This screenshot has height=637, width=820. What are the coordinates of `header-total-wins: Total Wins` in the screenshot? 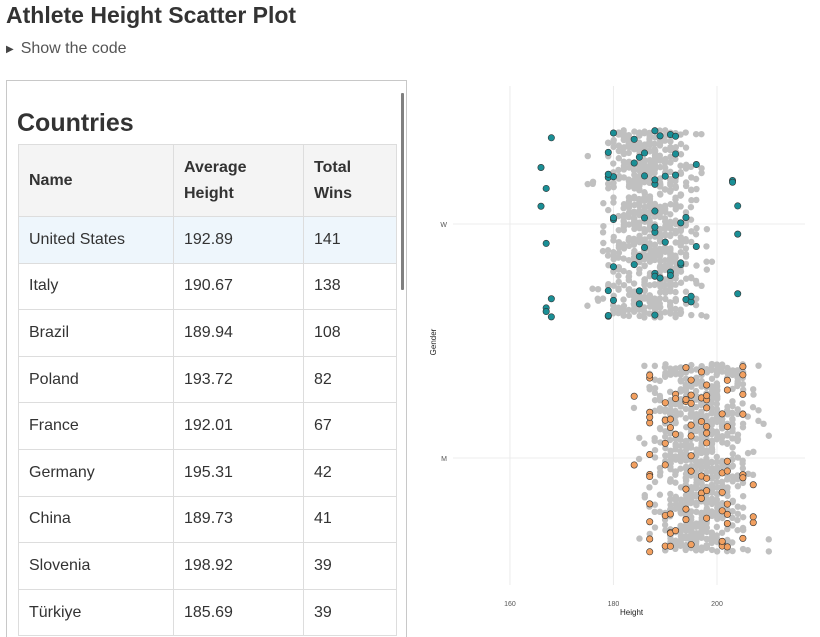 It's located at (350, 180).